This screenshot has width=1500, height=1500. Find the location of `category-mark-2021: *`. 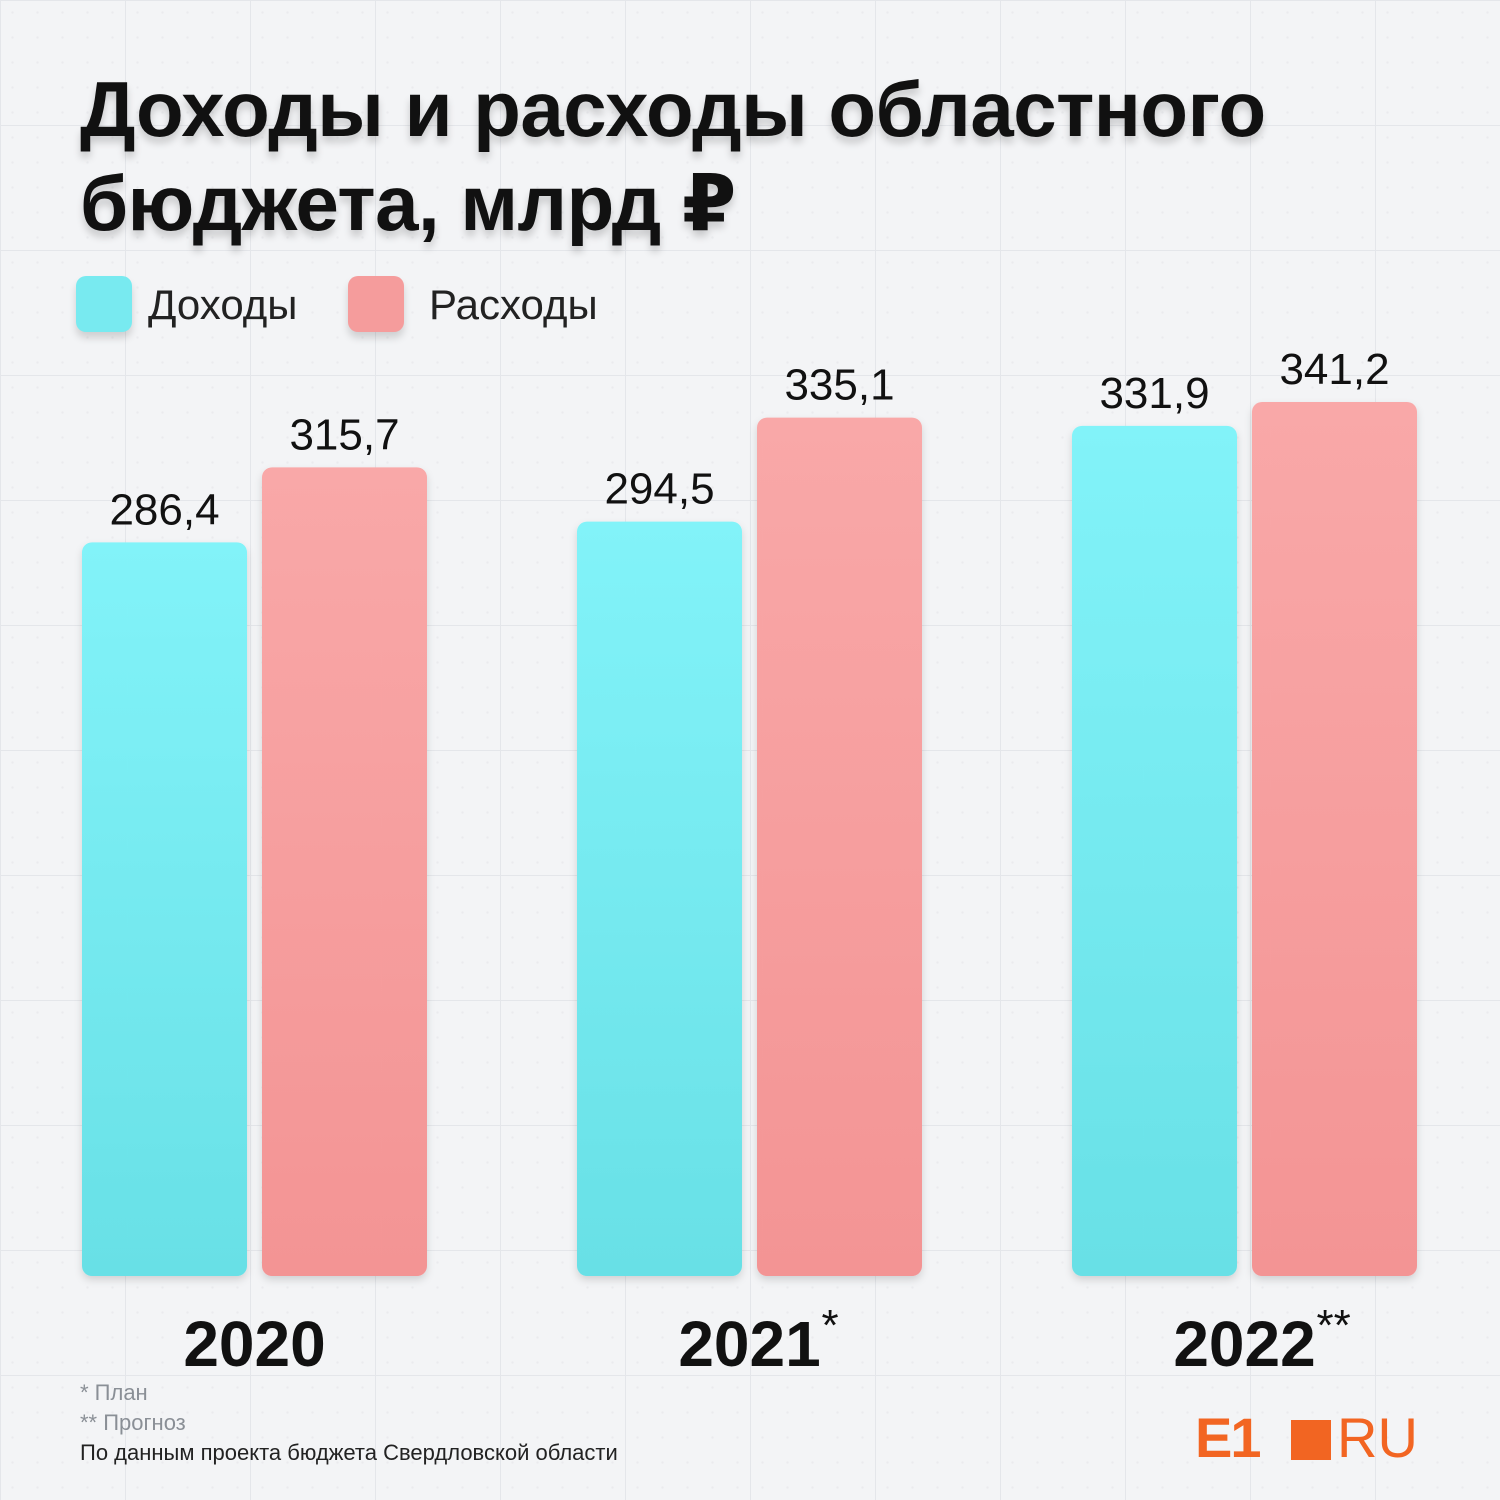

category-mark-2021: * is located at coordinates (830, 1325).